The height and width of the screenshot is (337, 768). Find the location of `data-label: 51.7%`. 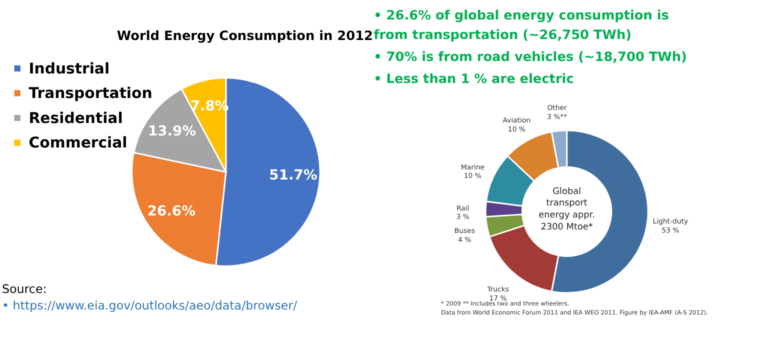

data-label: 51.7% is located at coordinates (293, 176).